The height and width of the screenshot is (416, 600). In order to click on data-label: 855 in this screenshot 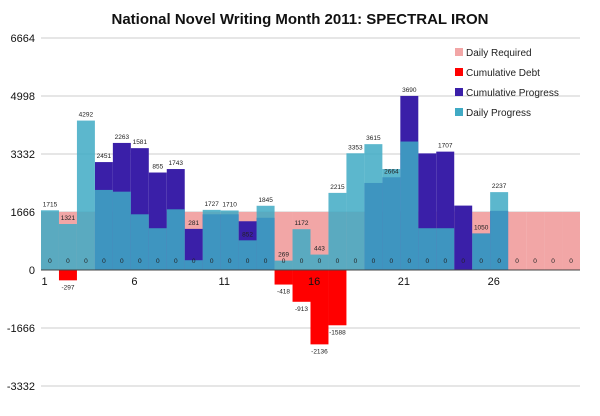, I will do `click(157, 167)`.